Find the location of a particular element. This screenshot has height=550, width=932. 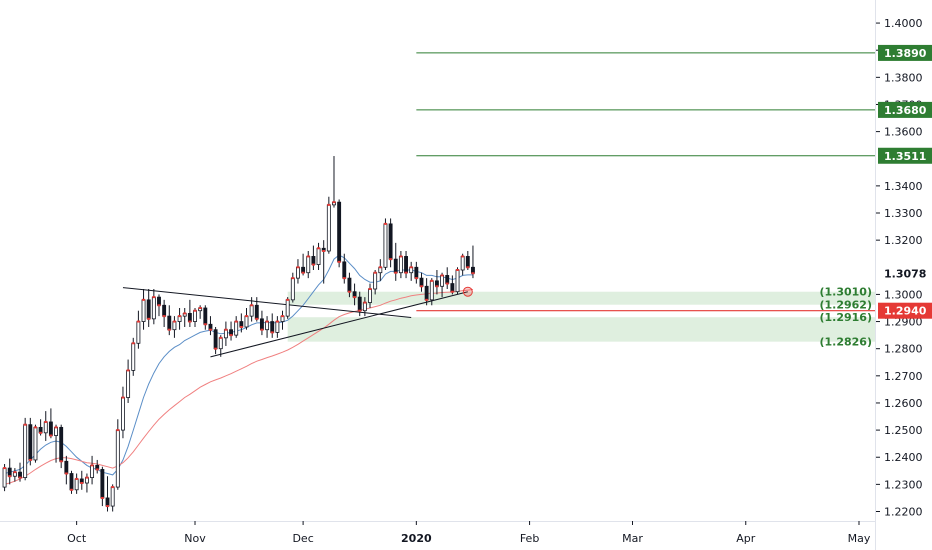

x-tick-label: Apr is located at coordinates (746, 538).